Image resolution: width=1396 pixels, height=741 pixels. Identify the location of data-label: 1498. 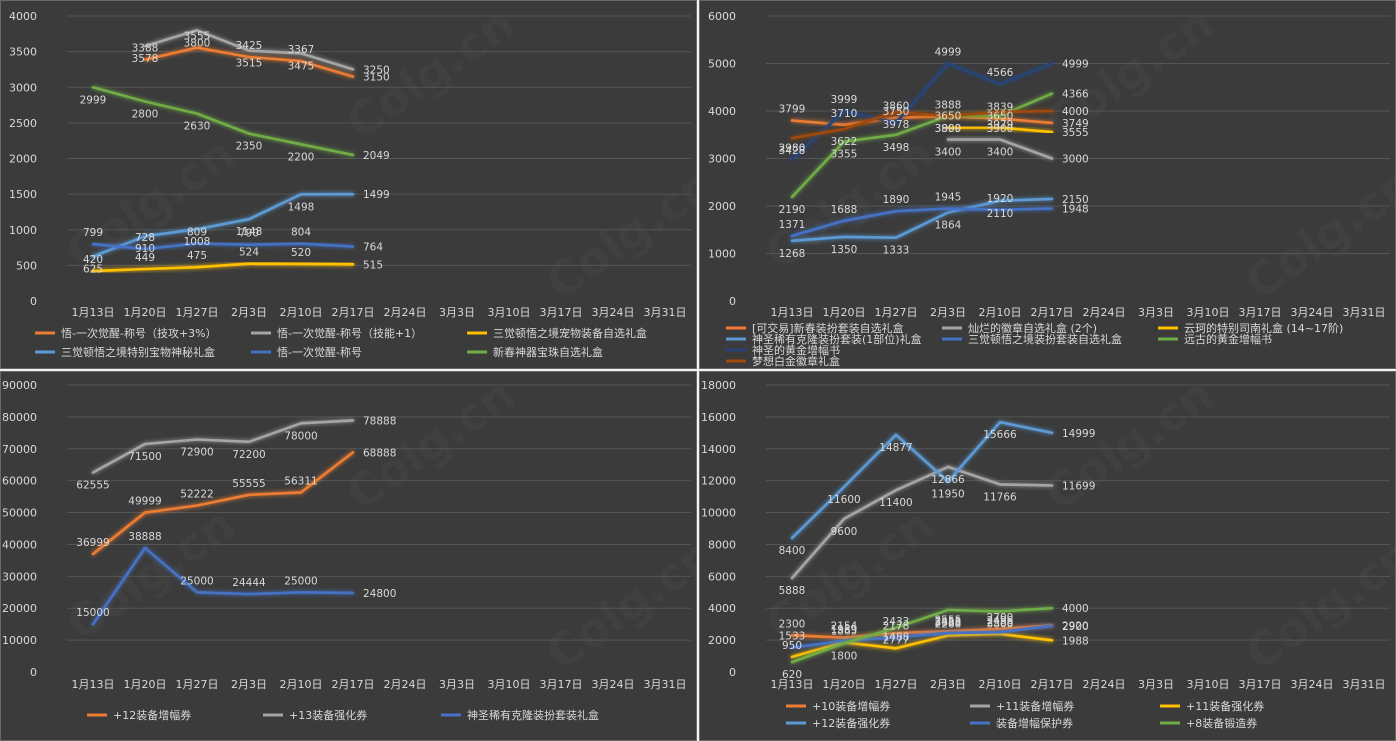
(301, 207).